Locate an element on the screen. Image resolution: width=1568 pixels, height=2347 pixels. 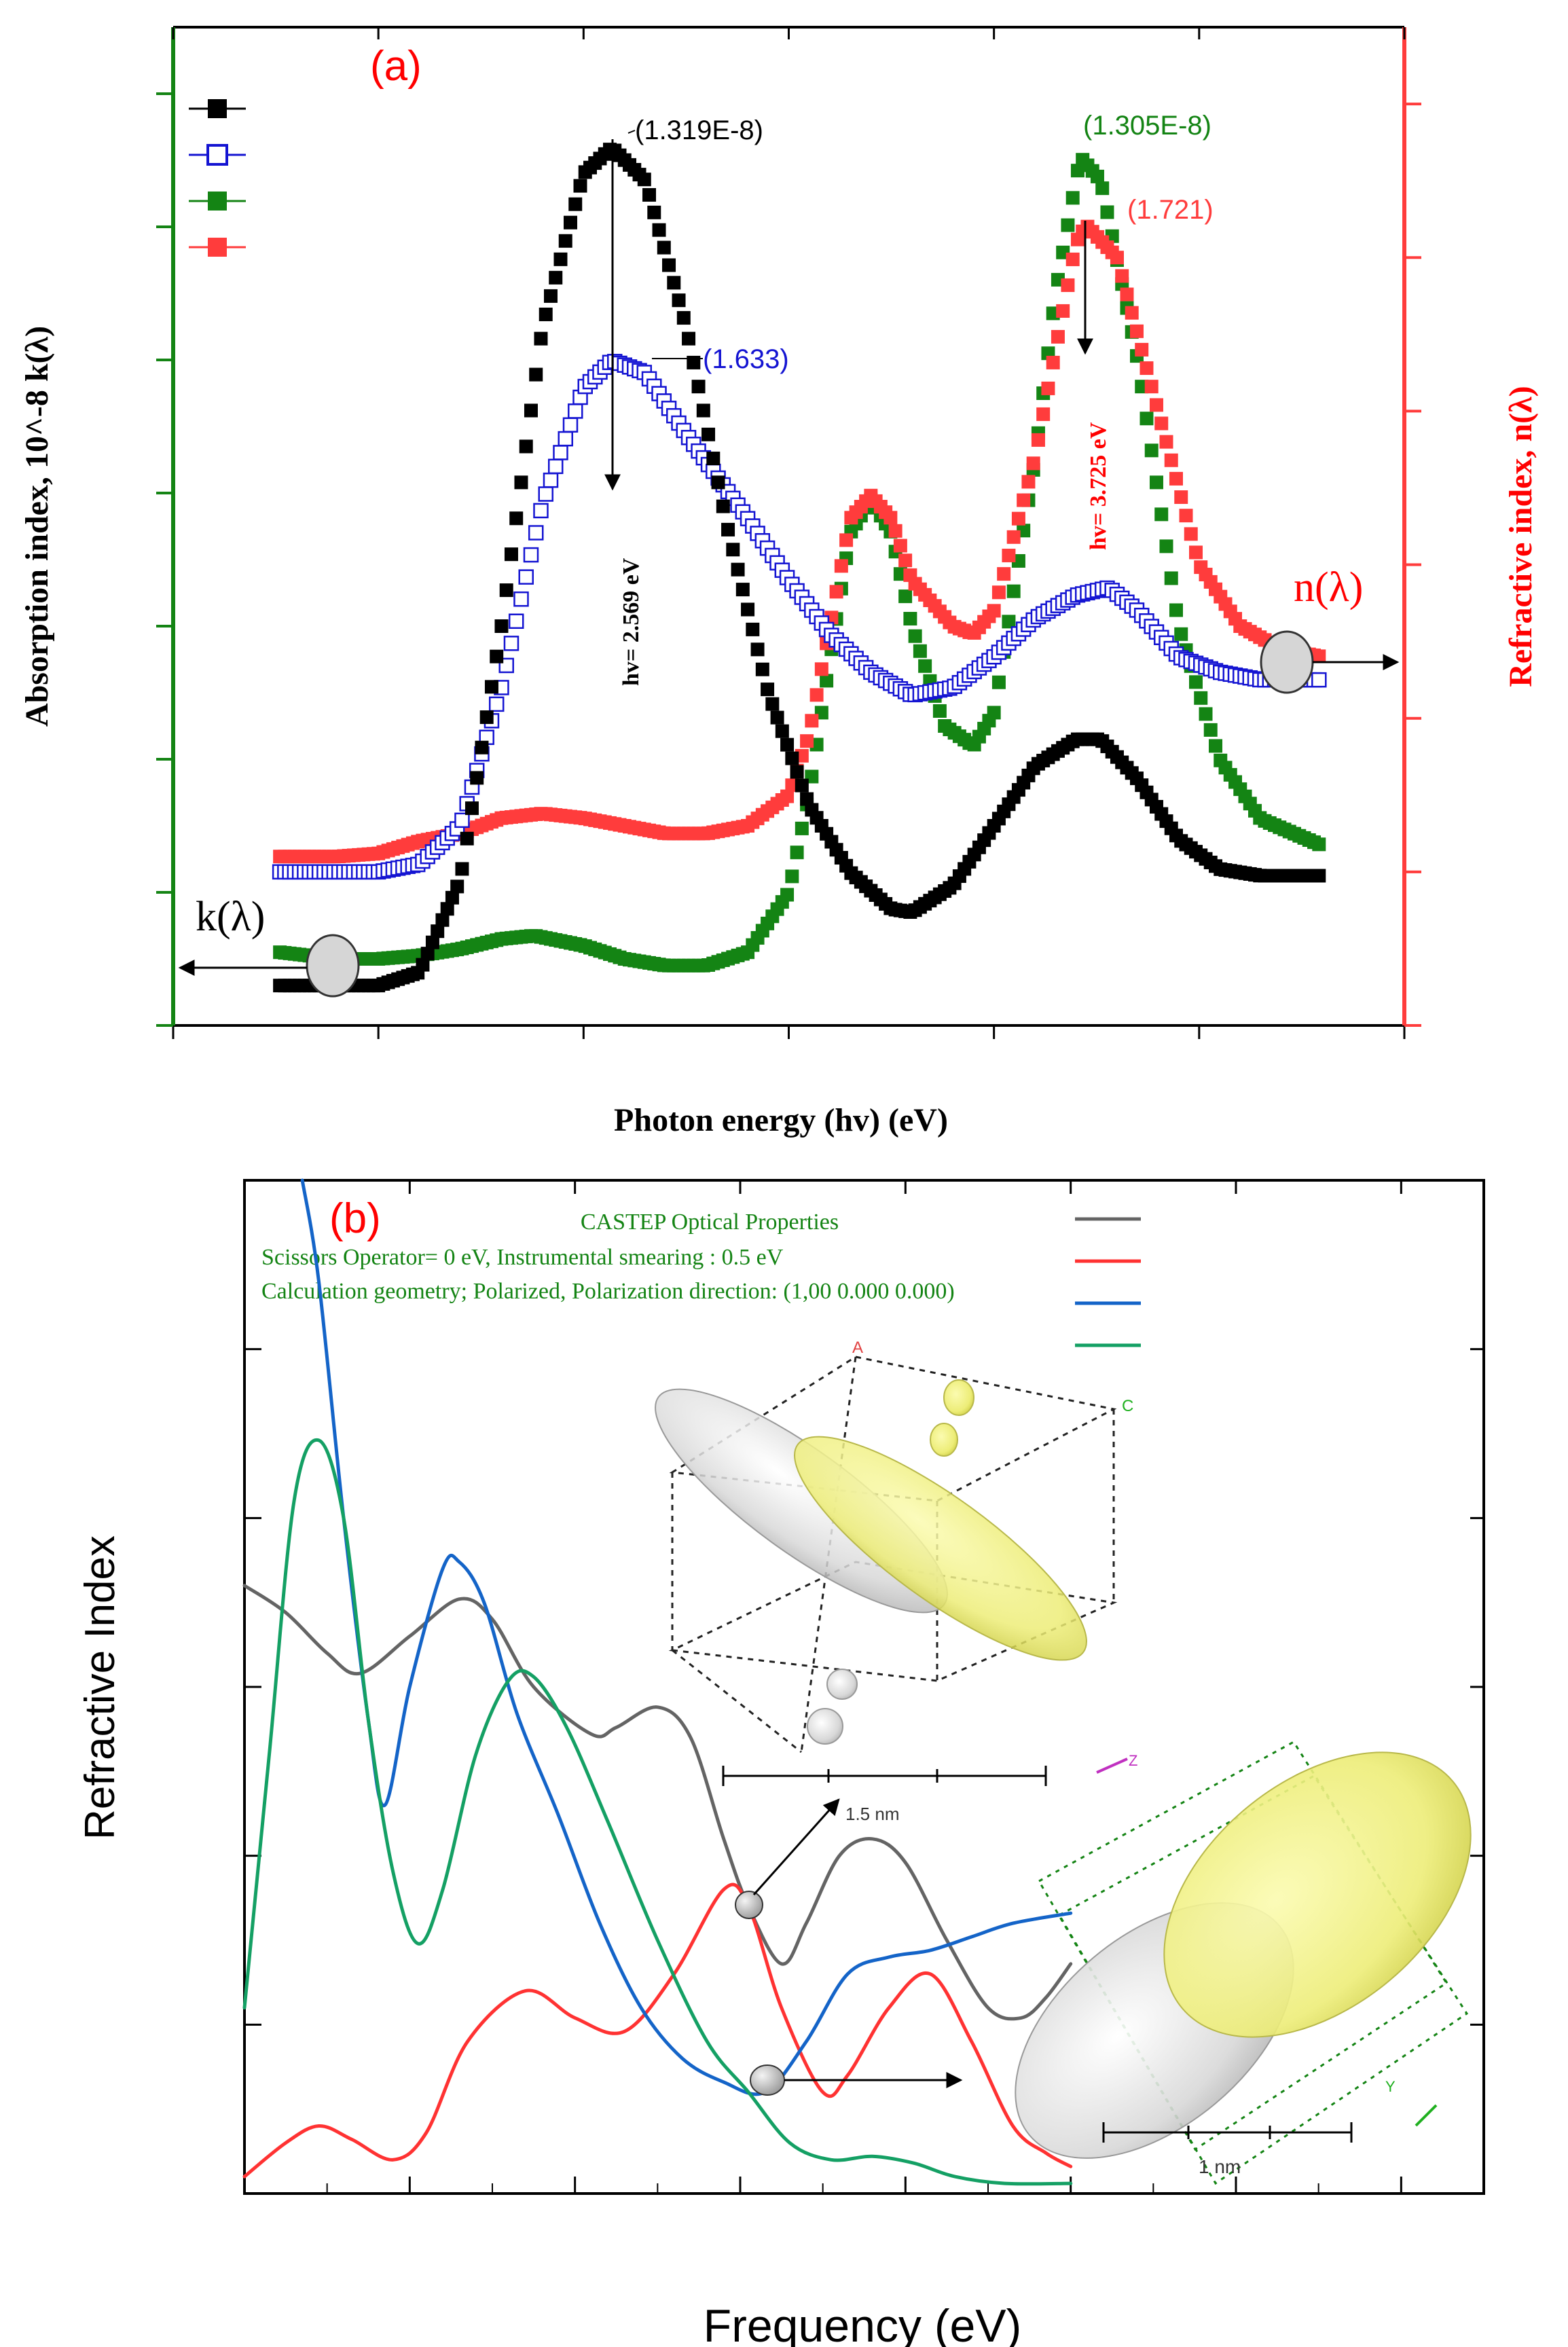
annotation-n-lambda: n(λ) is located at coordinates (1329, 587).